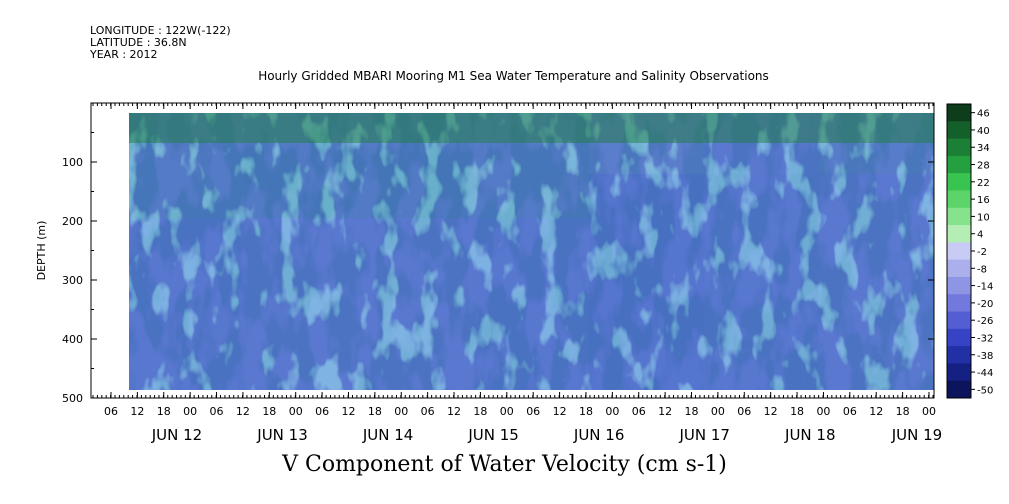 This screenshot has width=1009, height=504. What do you see at coordinates (281, 435) in the screenshot?
I see `x-date-label: JUN 13` at bounding box center [281, 435].